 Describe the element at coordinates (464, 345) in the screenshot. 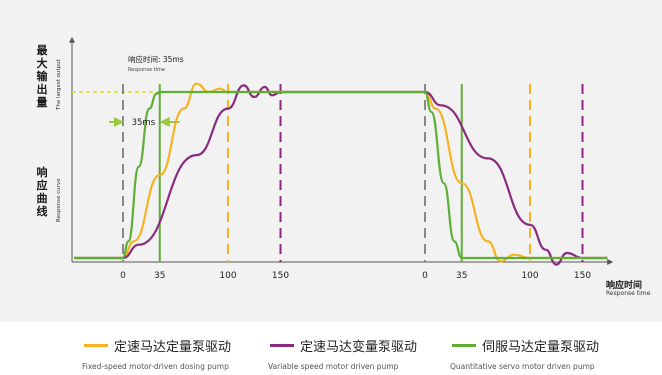

I see `legend-swatch-servo` at that location.